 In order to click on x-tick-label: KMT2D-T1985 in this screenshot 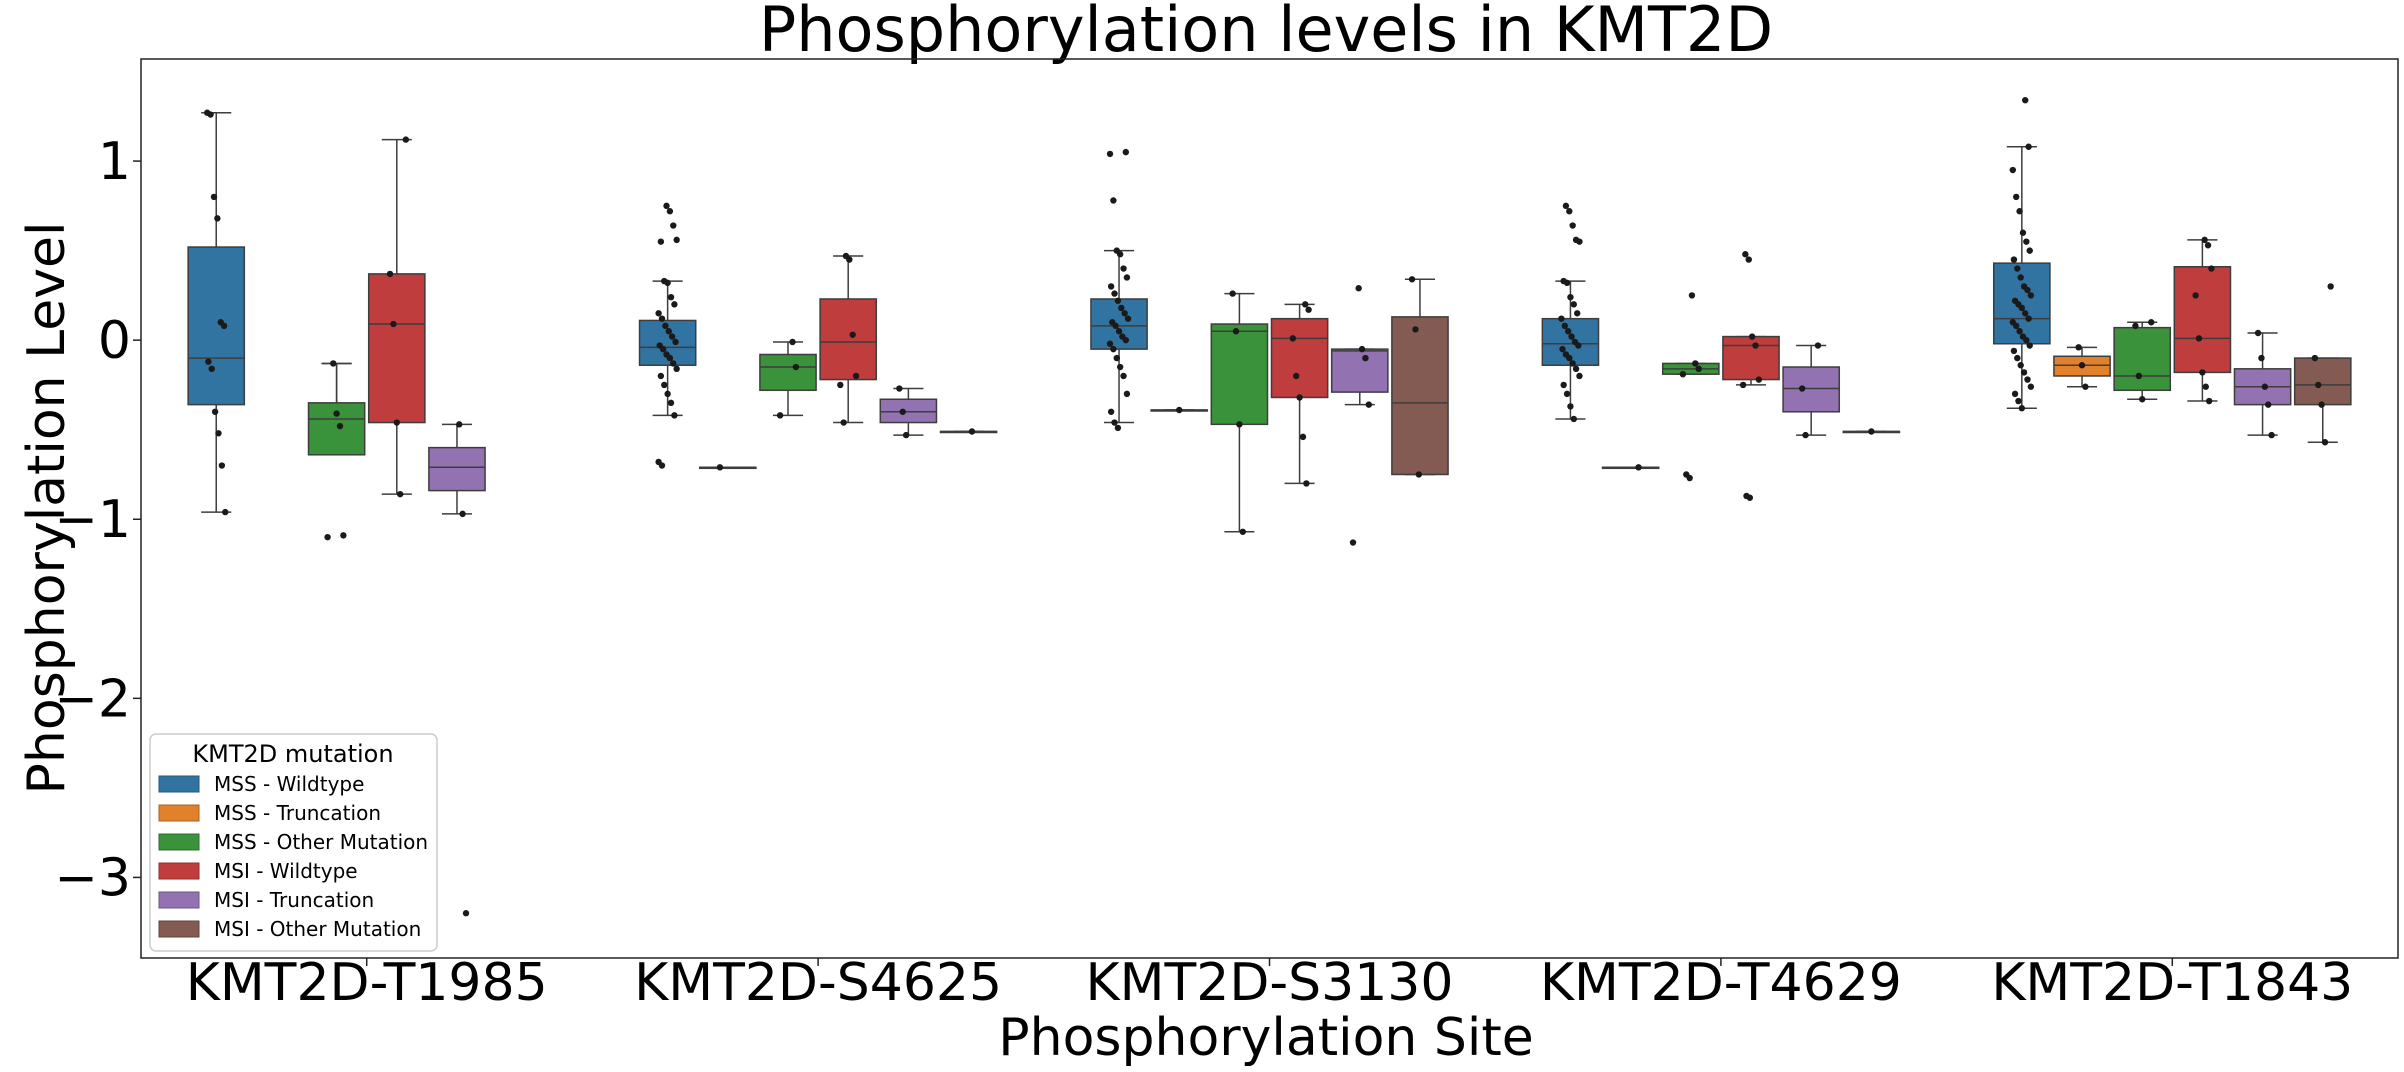, I will do `click(367, 983)`.